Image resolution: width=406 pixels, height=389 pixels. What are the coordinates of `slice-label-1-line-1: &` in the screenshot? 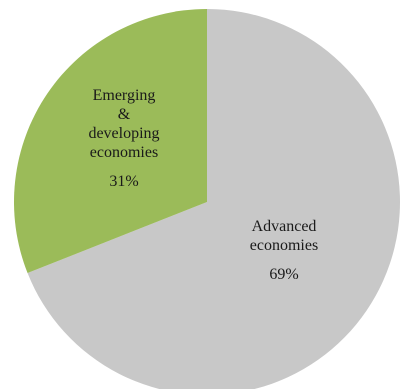 It's located at (124, 114).